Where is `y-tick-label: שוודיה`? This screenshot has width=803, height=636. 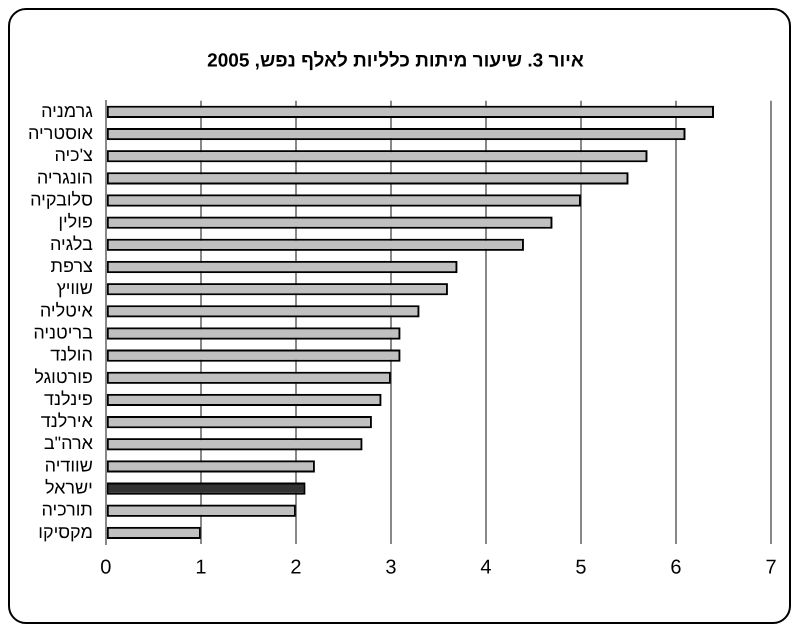 y-tick-label: שוודיה is located at coordinates (68, 465).